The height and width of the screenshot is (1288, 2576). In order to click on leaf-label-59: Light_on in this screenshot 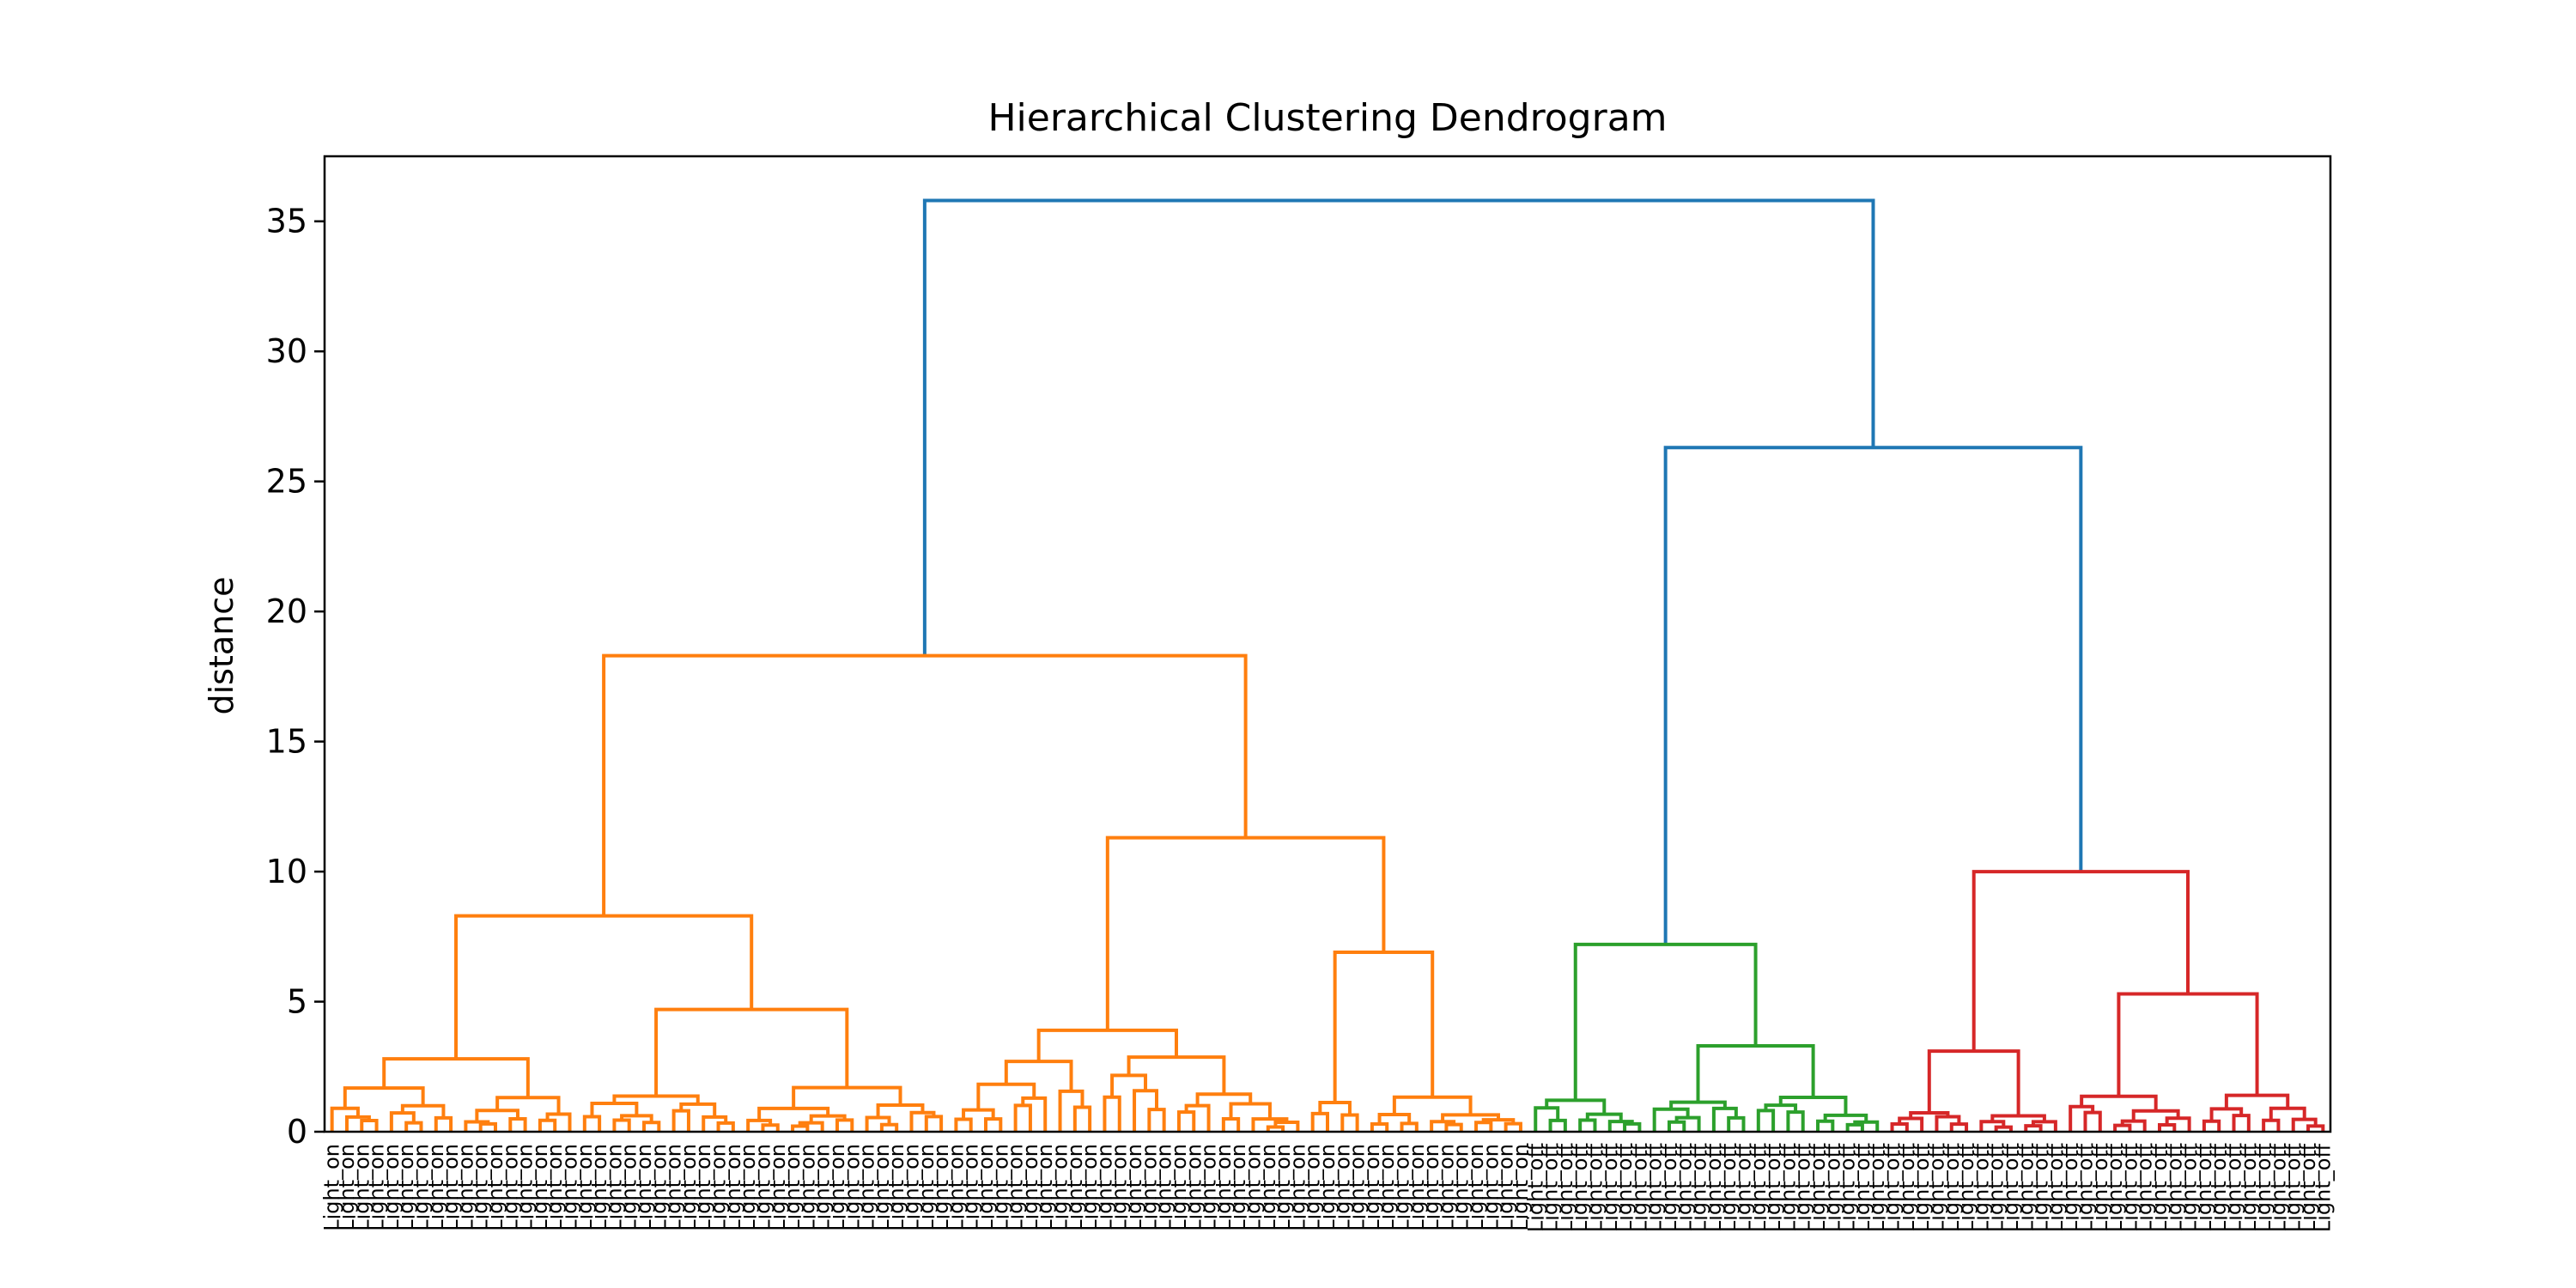, I will do `click(1209, 1188)`.